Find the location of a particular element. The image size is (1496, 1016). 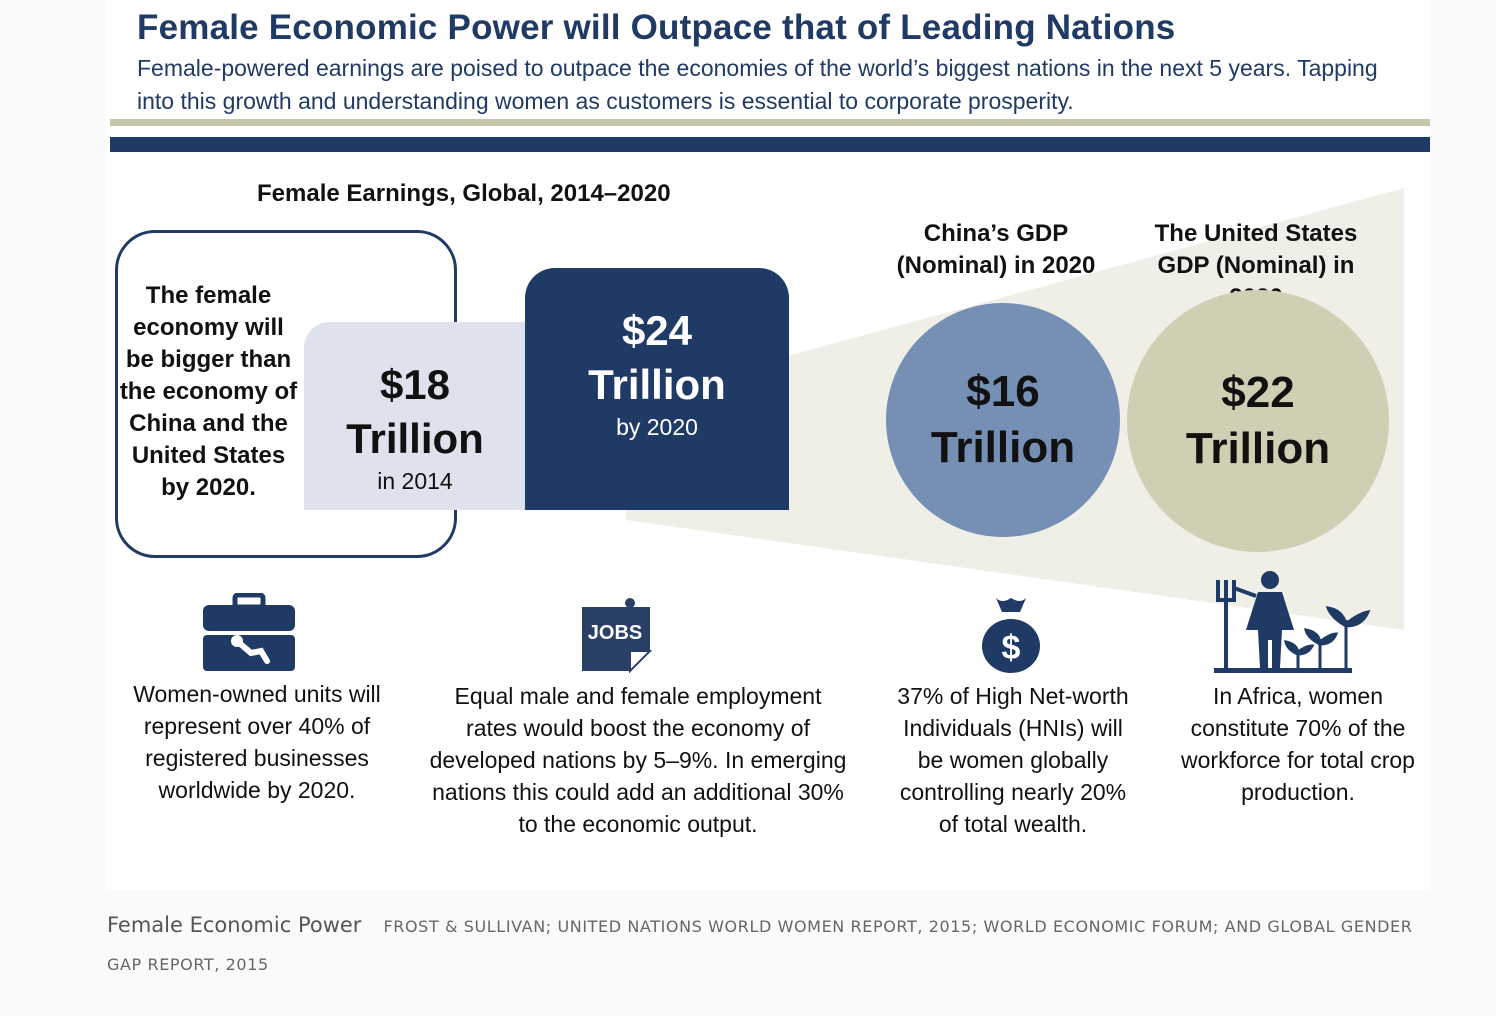

earnings-2020-unit: Trillion is located at coordinates (657, 384).